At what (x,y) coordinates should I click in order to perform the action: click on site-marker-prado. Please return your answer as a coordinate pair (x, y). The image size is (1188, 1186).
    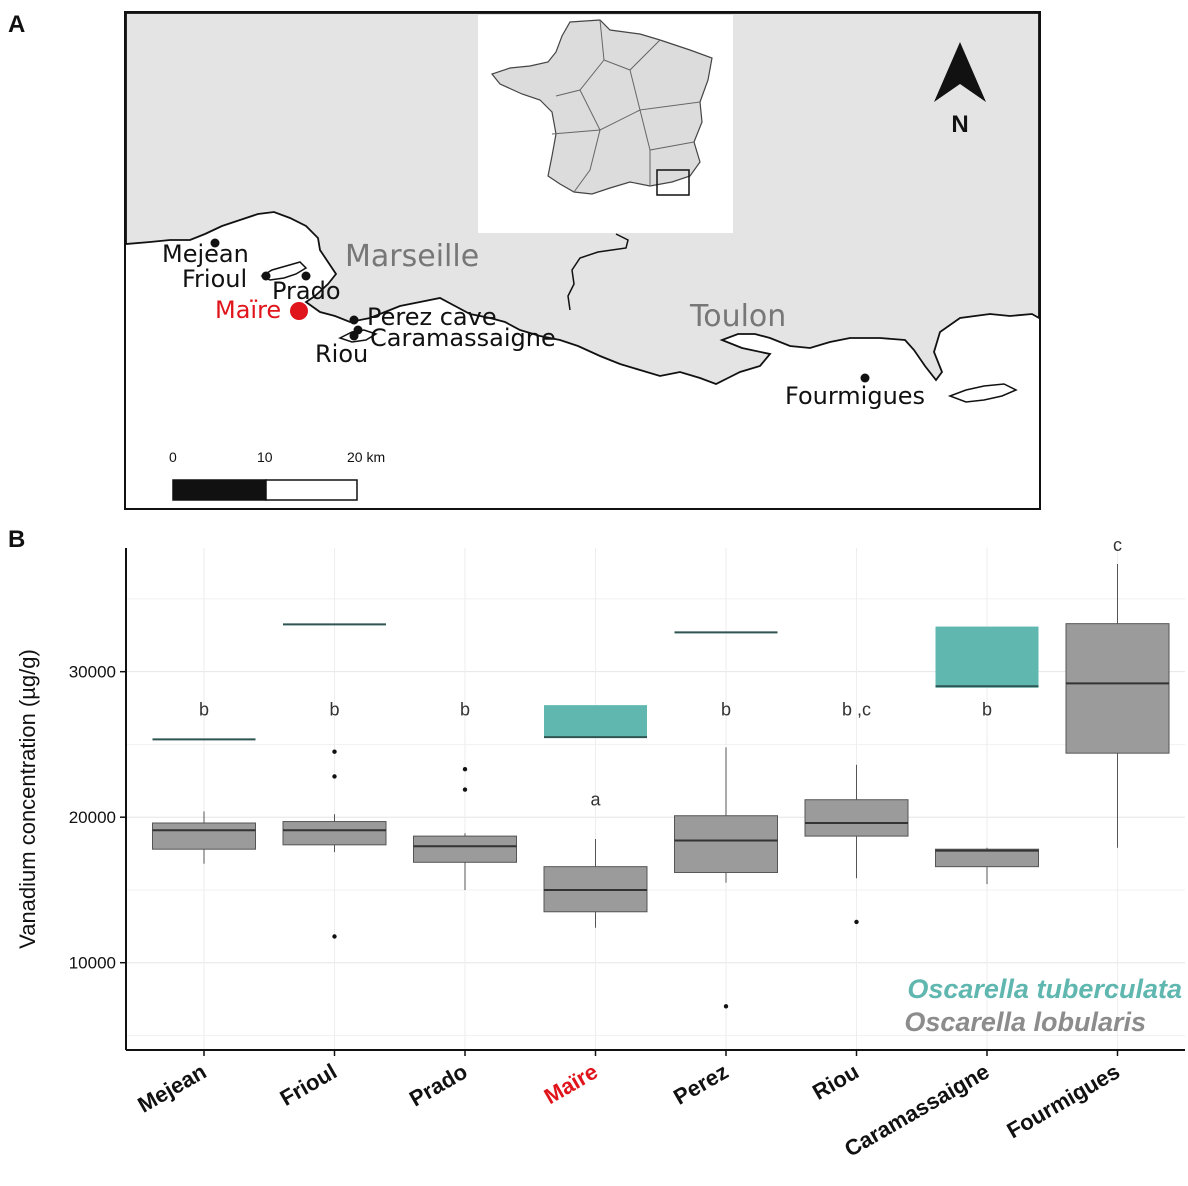
    Looking at the image, I should click on (306, 276).